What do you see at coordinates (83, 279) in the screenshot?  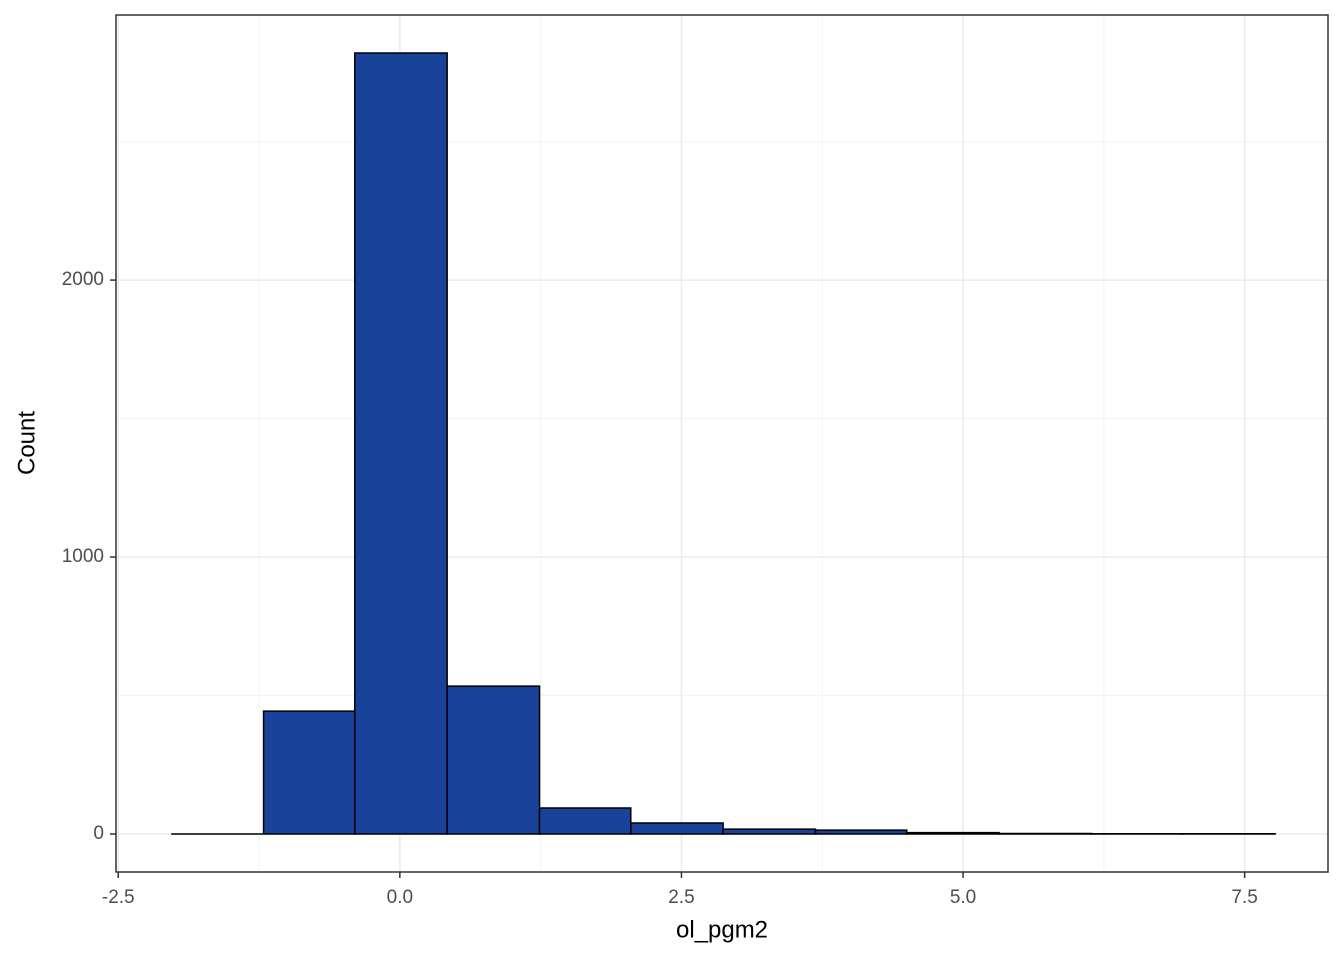 I see `y-tick-label: 2000` at bounding box center [83, 279].